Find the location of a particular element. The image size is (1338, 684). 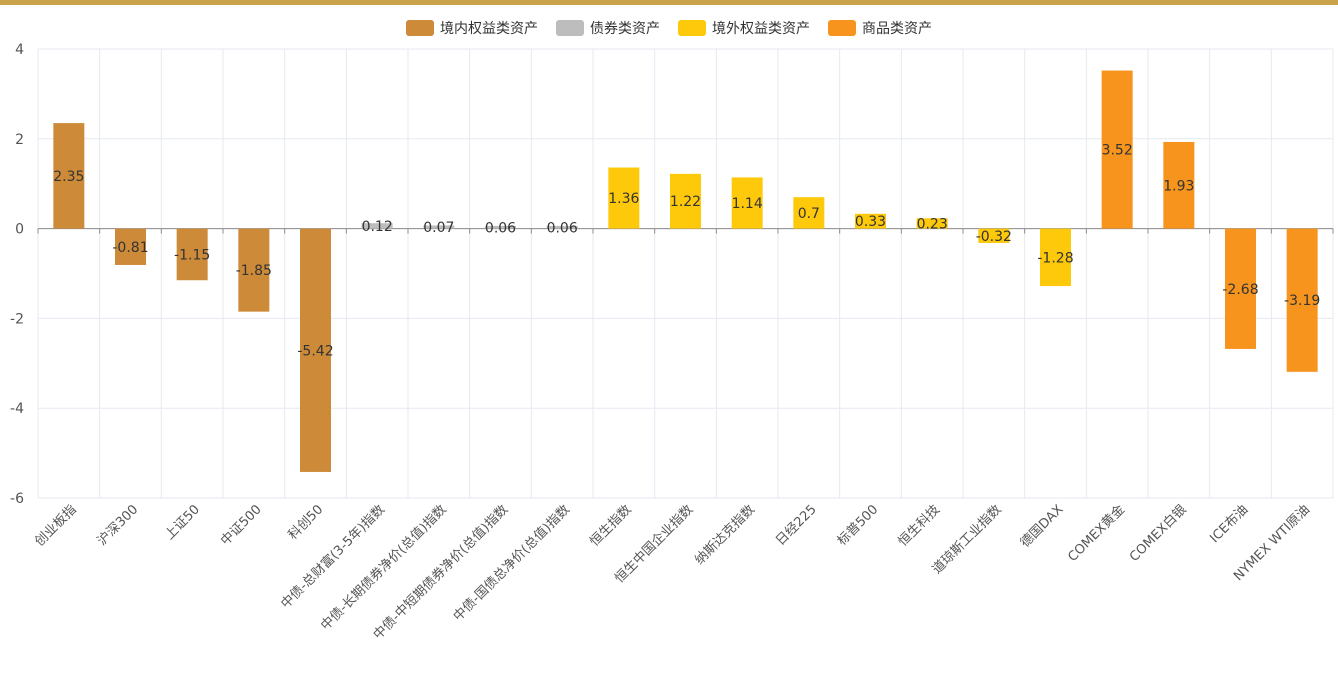

x-tick-label: COMEX白银 is located at coordinates (1157, 533).